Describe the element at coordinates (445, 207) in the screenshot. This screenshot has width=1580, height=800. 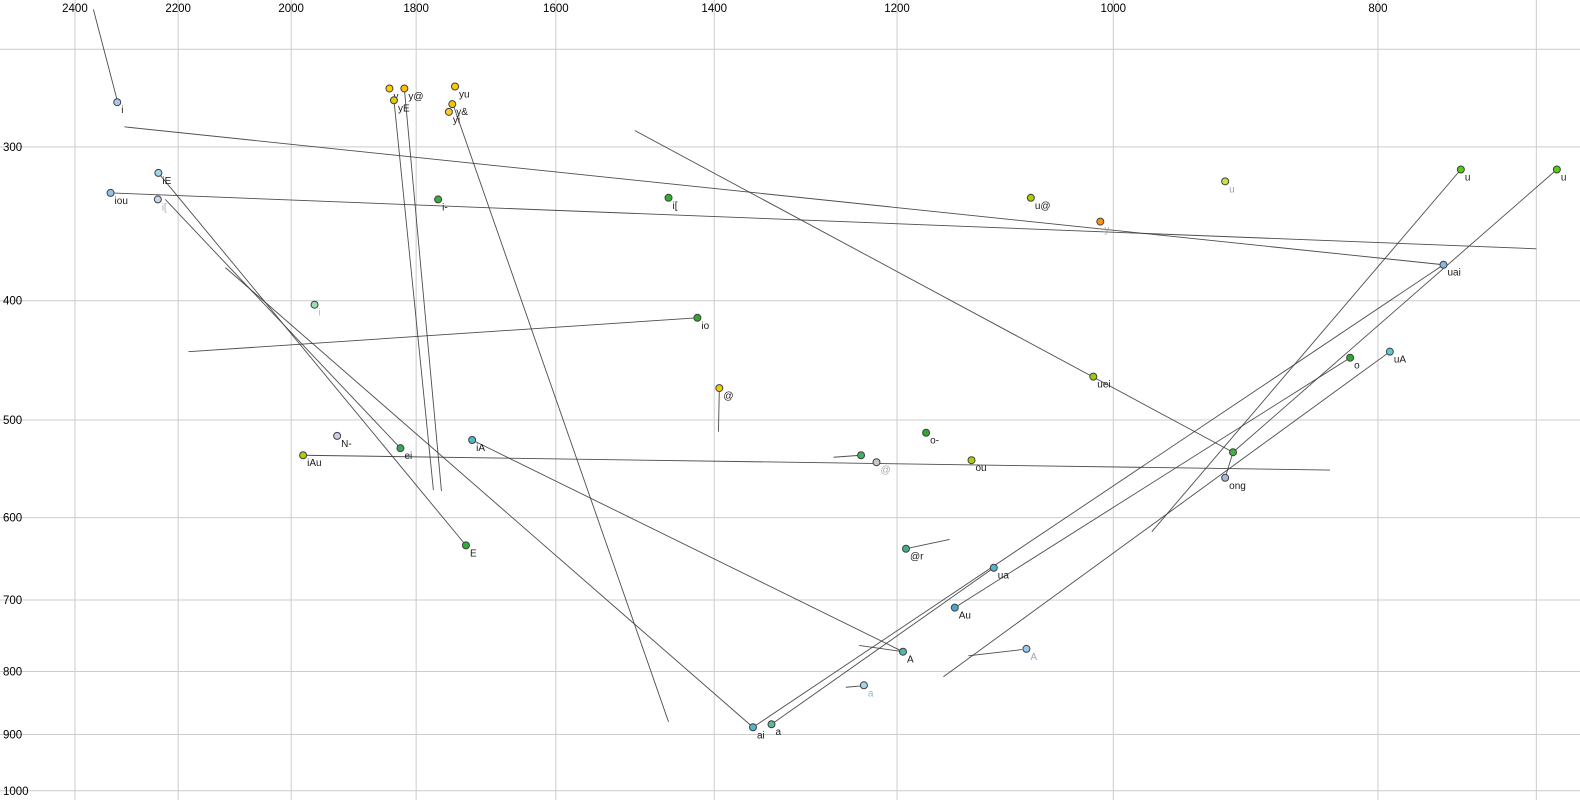
I see `point-label: i-` at that location.